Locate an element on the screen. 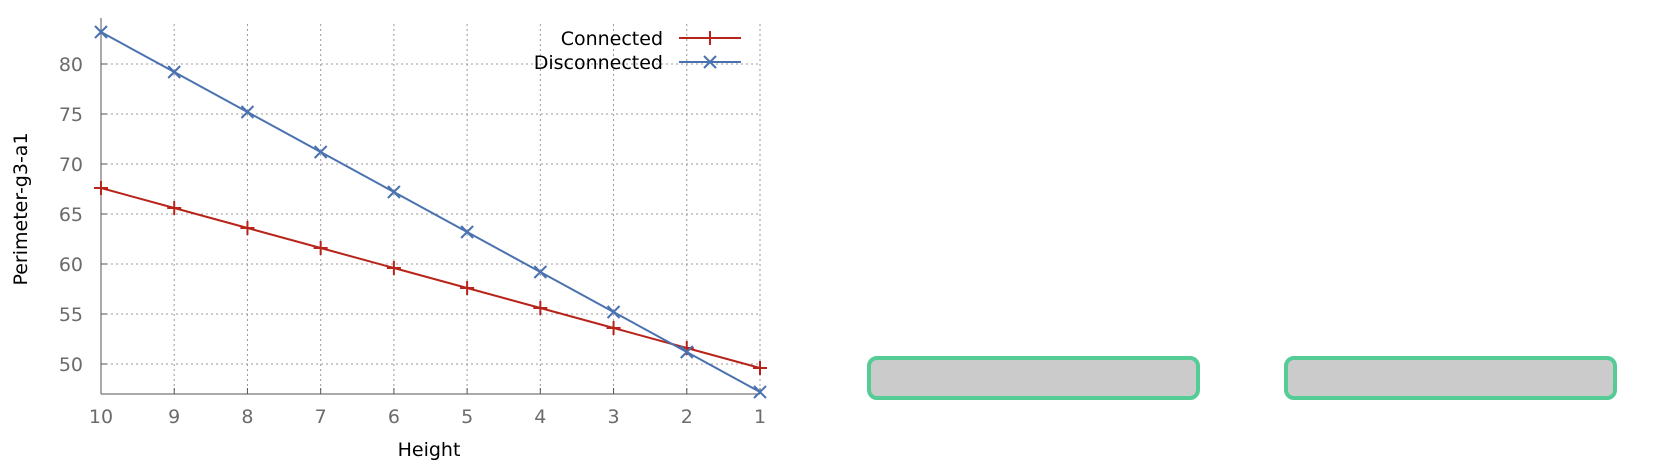 Image resolution: width=1680 pixels, height=467 pixels. legend-label-disconnected: Disconnected is located at coordinates (598, 63).